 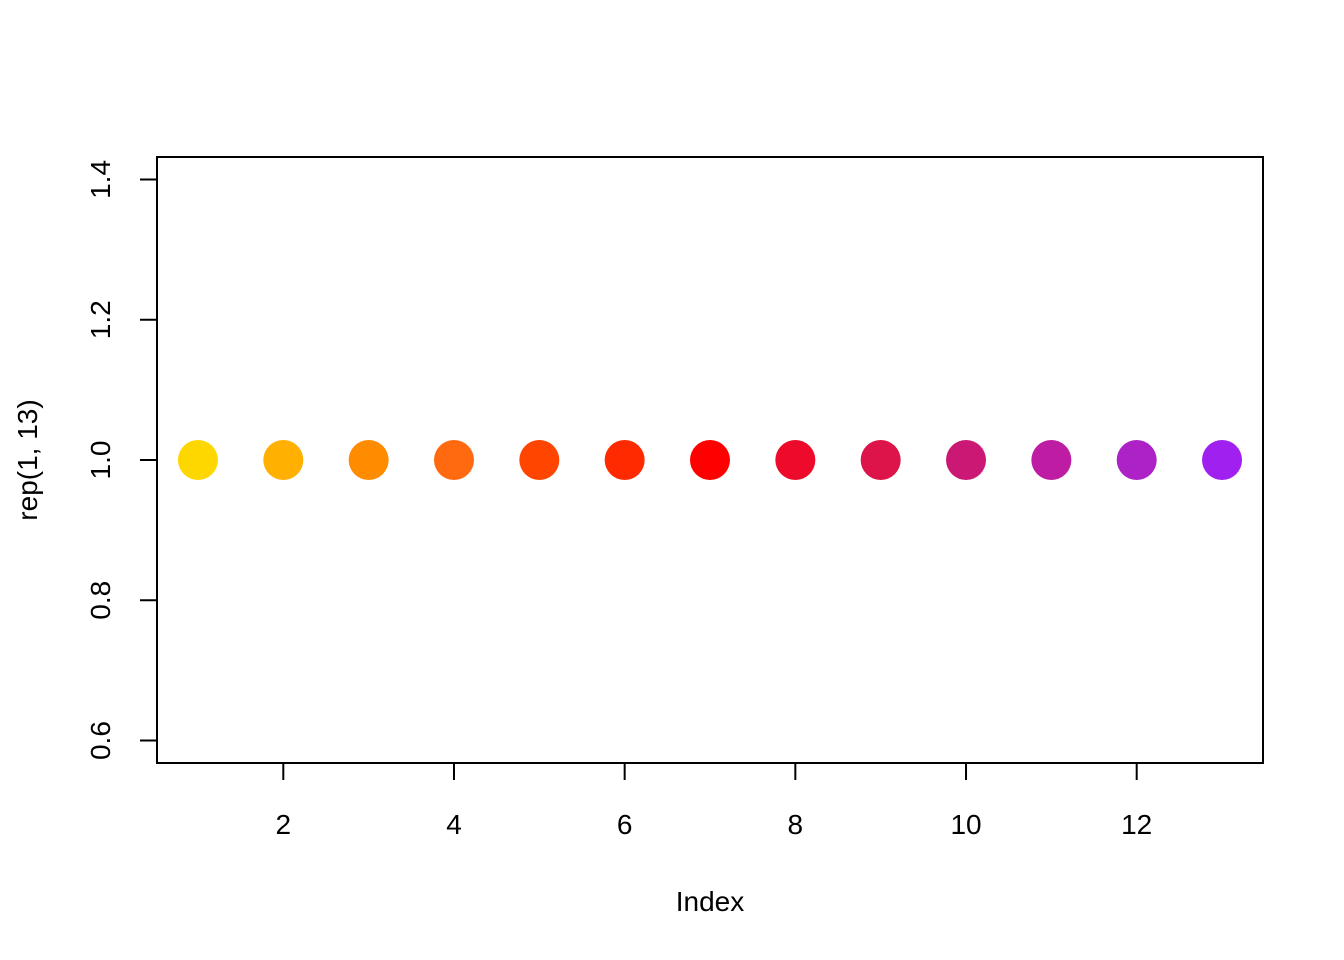 What do you see at coordinates (965, 824) in the screenshot?
I see `x-tick-label: 10` at bounding box center [965, 824].